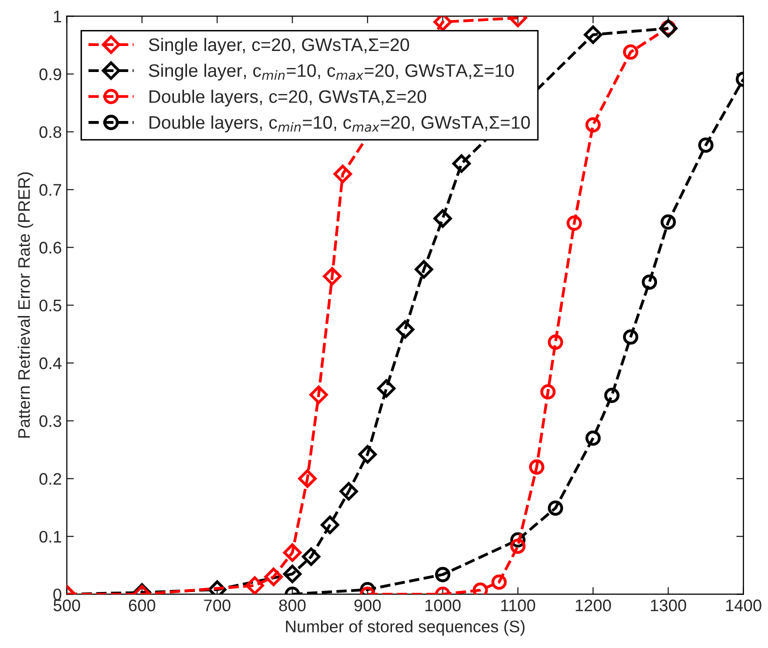 Image resolution: width=768 pixels, height=648 pixels. I want to click on x-tick-label: 1200, so click(593, 606).